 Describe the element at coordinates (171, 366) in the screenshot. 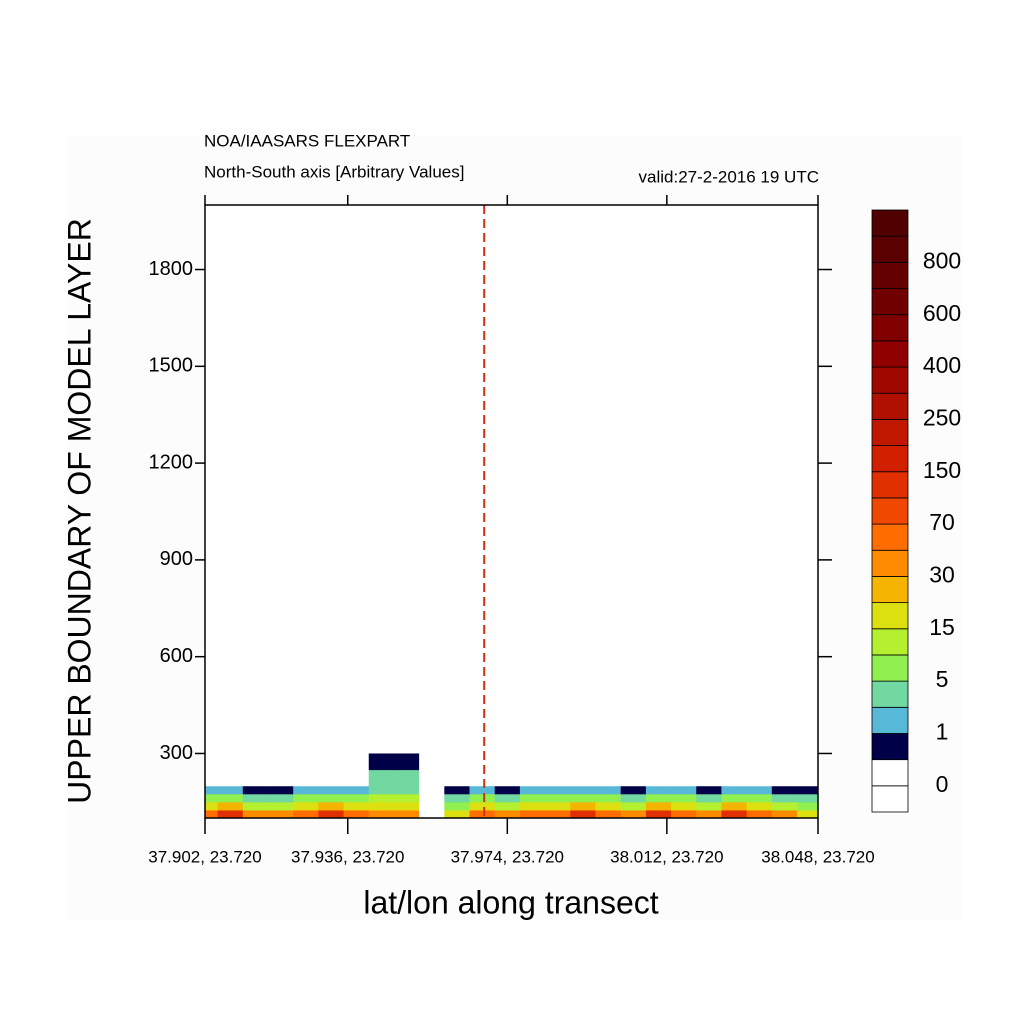

I see `y-tick-label: 1500` at that location.